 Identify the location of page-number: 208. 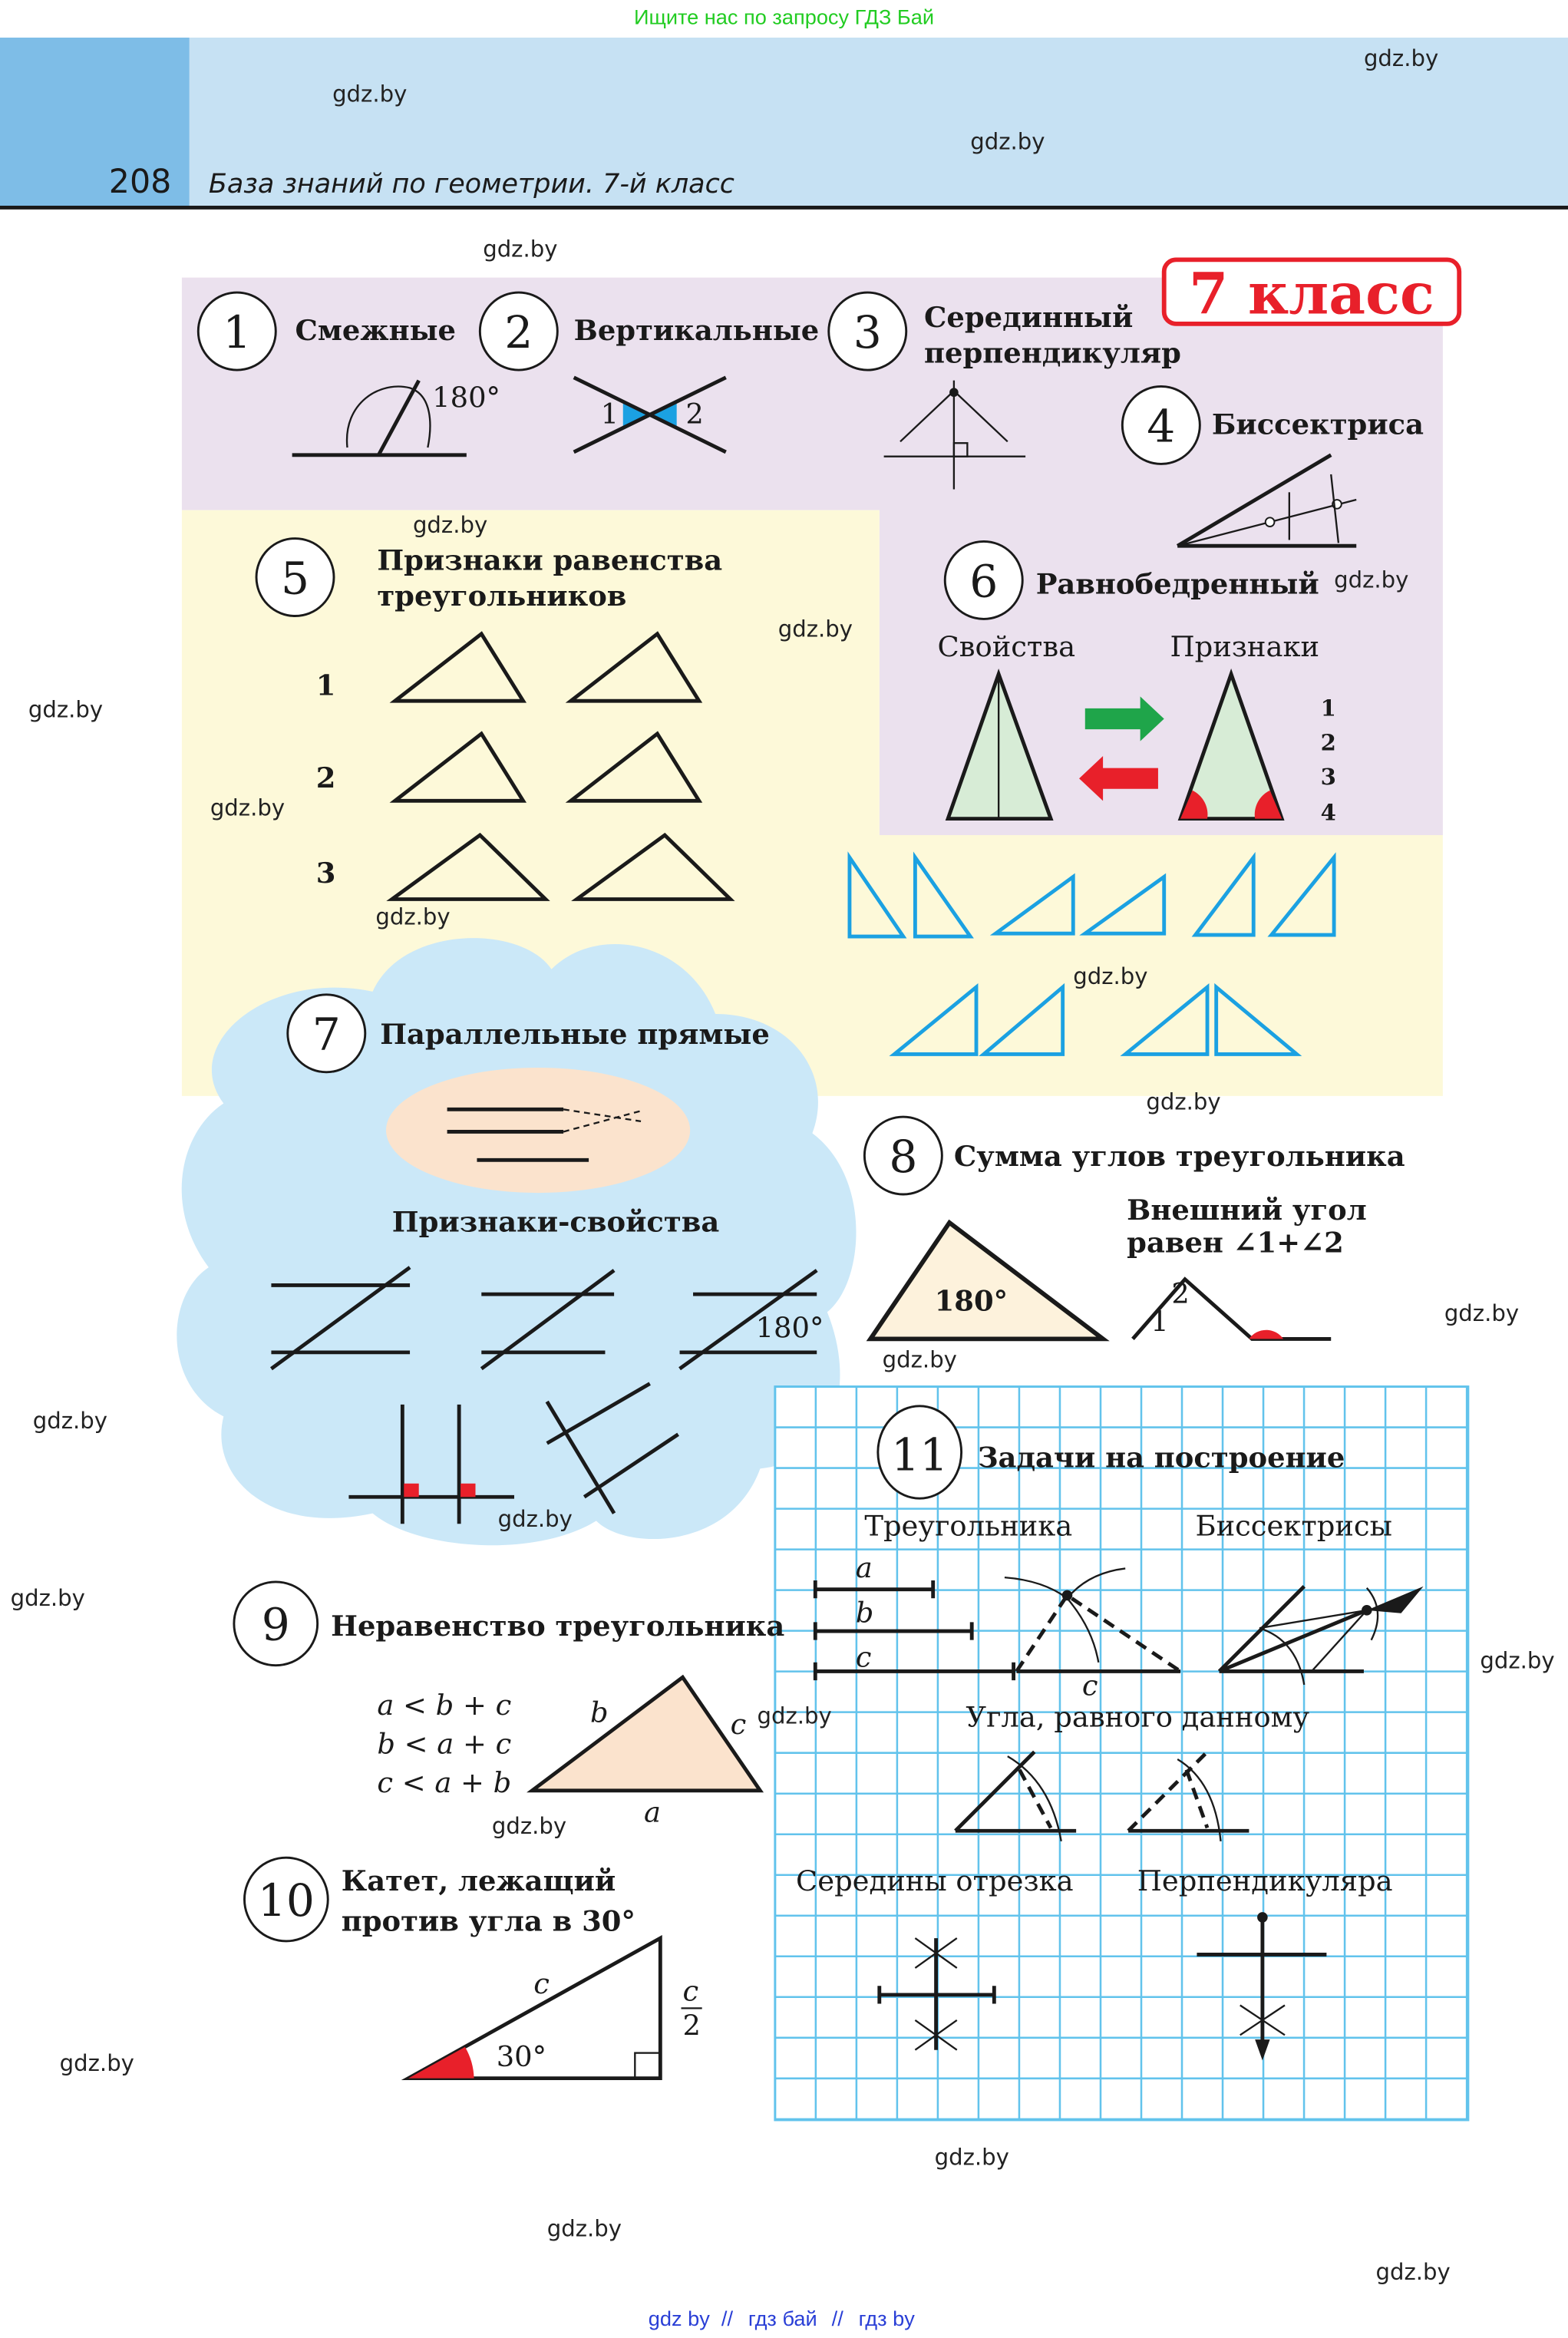
(140, 182).